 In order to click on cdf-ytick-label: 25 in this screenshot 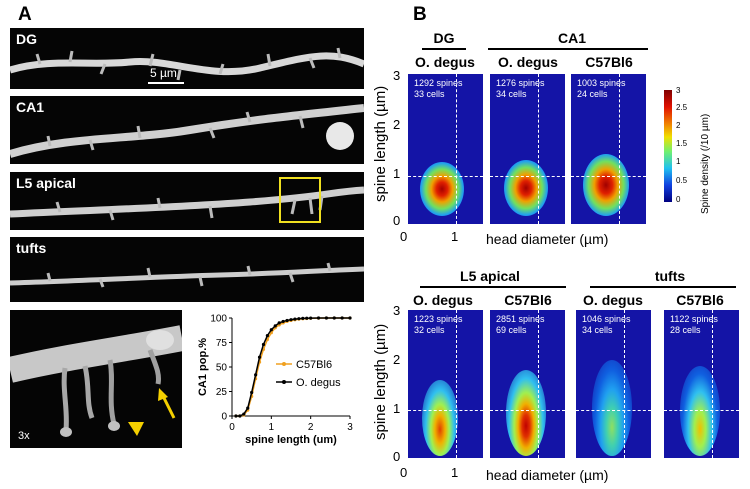, I will do `click(222, 392)`.